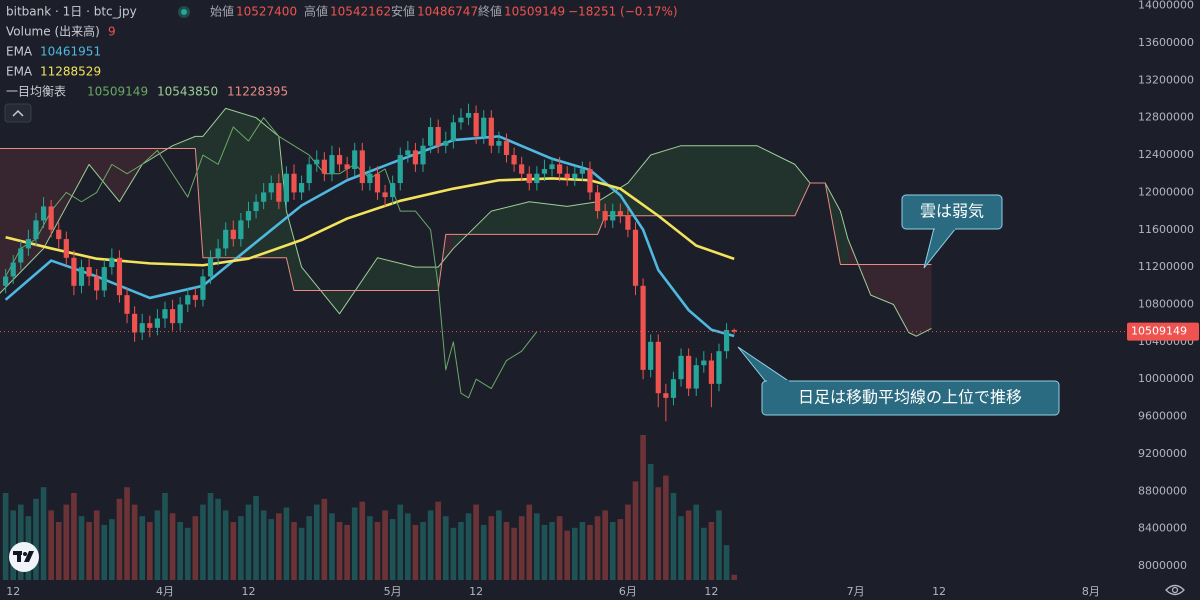 This screenshot has width=1200, height=600. I want to click on close-label: 終値, so click(490, 11).